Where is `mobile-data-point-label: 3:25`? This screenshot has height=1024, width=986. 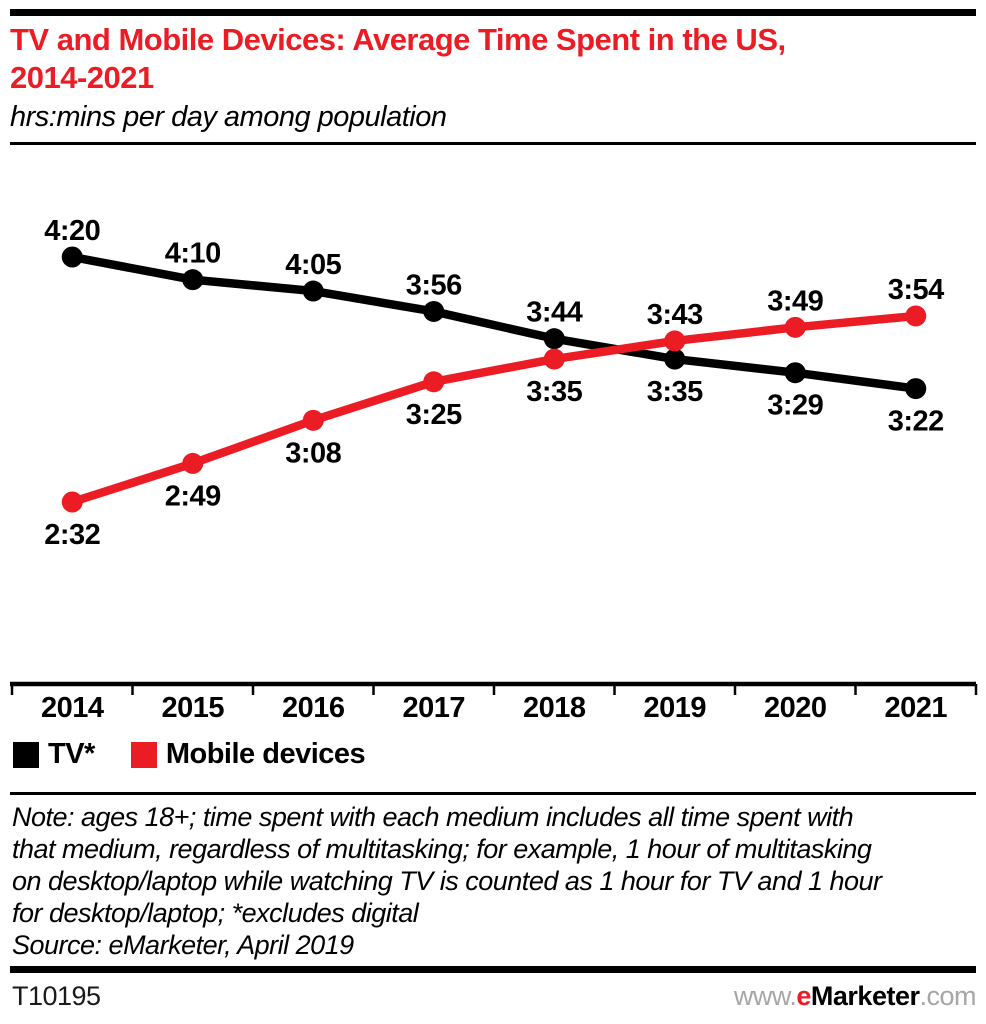
mobile-data-point-label: 3:25 is located at coordinates (434, 415).